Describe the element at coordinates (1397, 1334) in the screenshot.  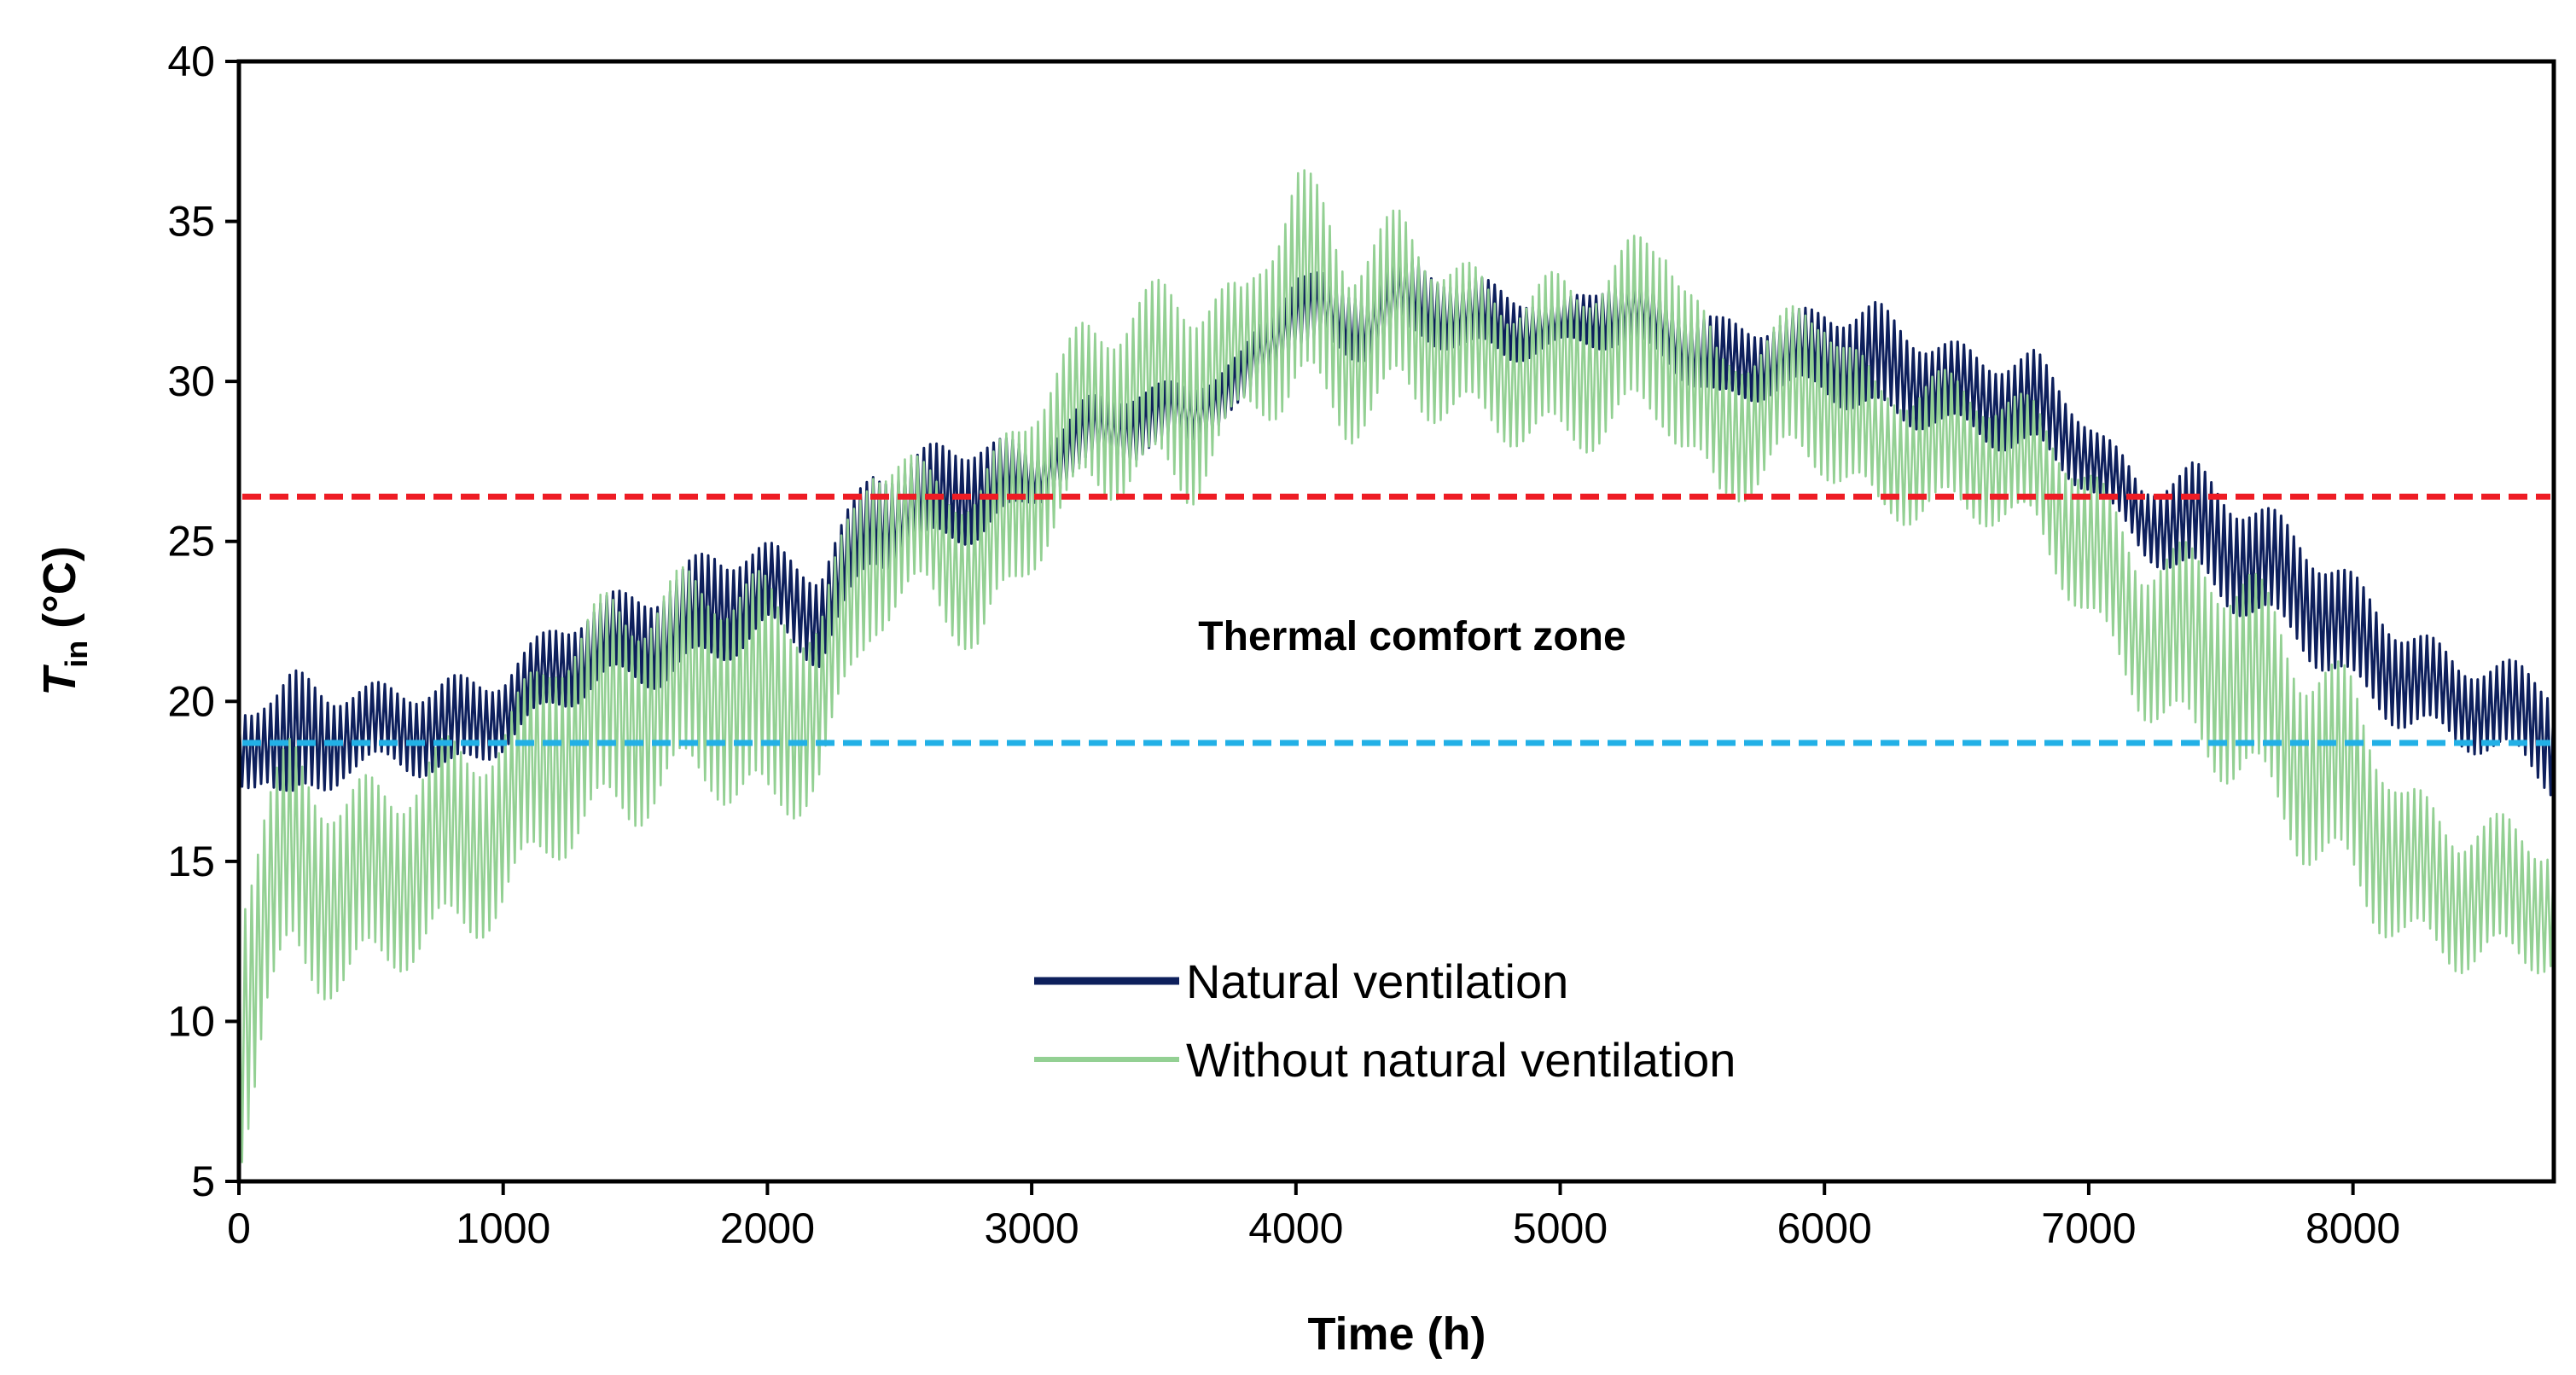
I see `x-axis-title: Time (h)` at that location.